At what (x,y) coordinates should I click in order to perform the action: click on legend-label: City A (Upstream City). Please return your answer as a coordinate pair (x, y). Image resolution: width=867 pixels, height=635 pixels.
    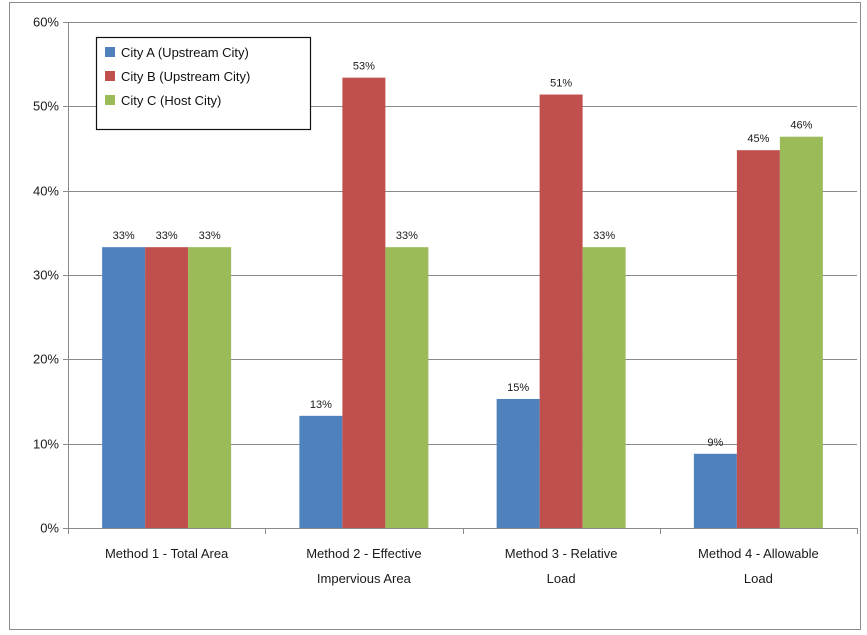
    Looking at the image, I should click on (185, 52).